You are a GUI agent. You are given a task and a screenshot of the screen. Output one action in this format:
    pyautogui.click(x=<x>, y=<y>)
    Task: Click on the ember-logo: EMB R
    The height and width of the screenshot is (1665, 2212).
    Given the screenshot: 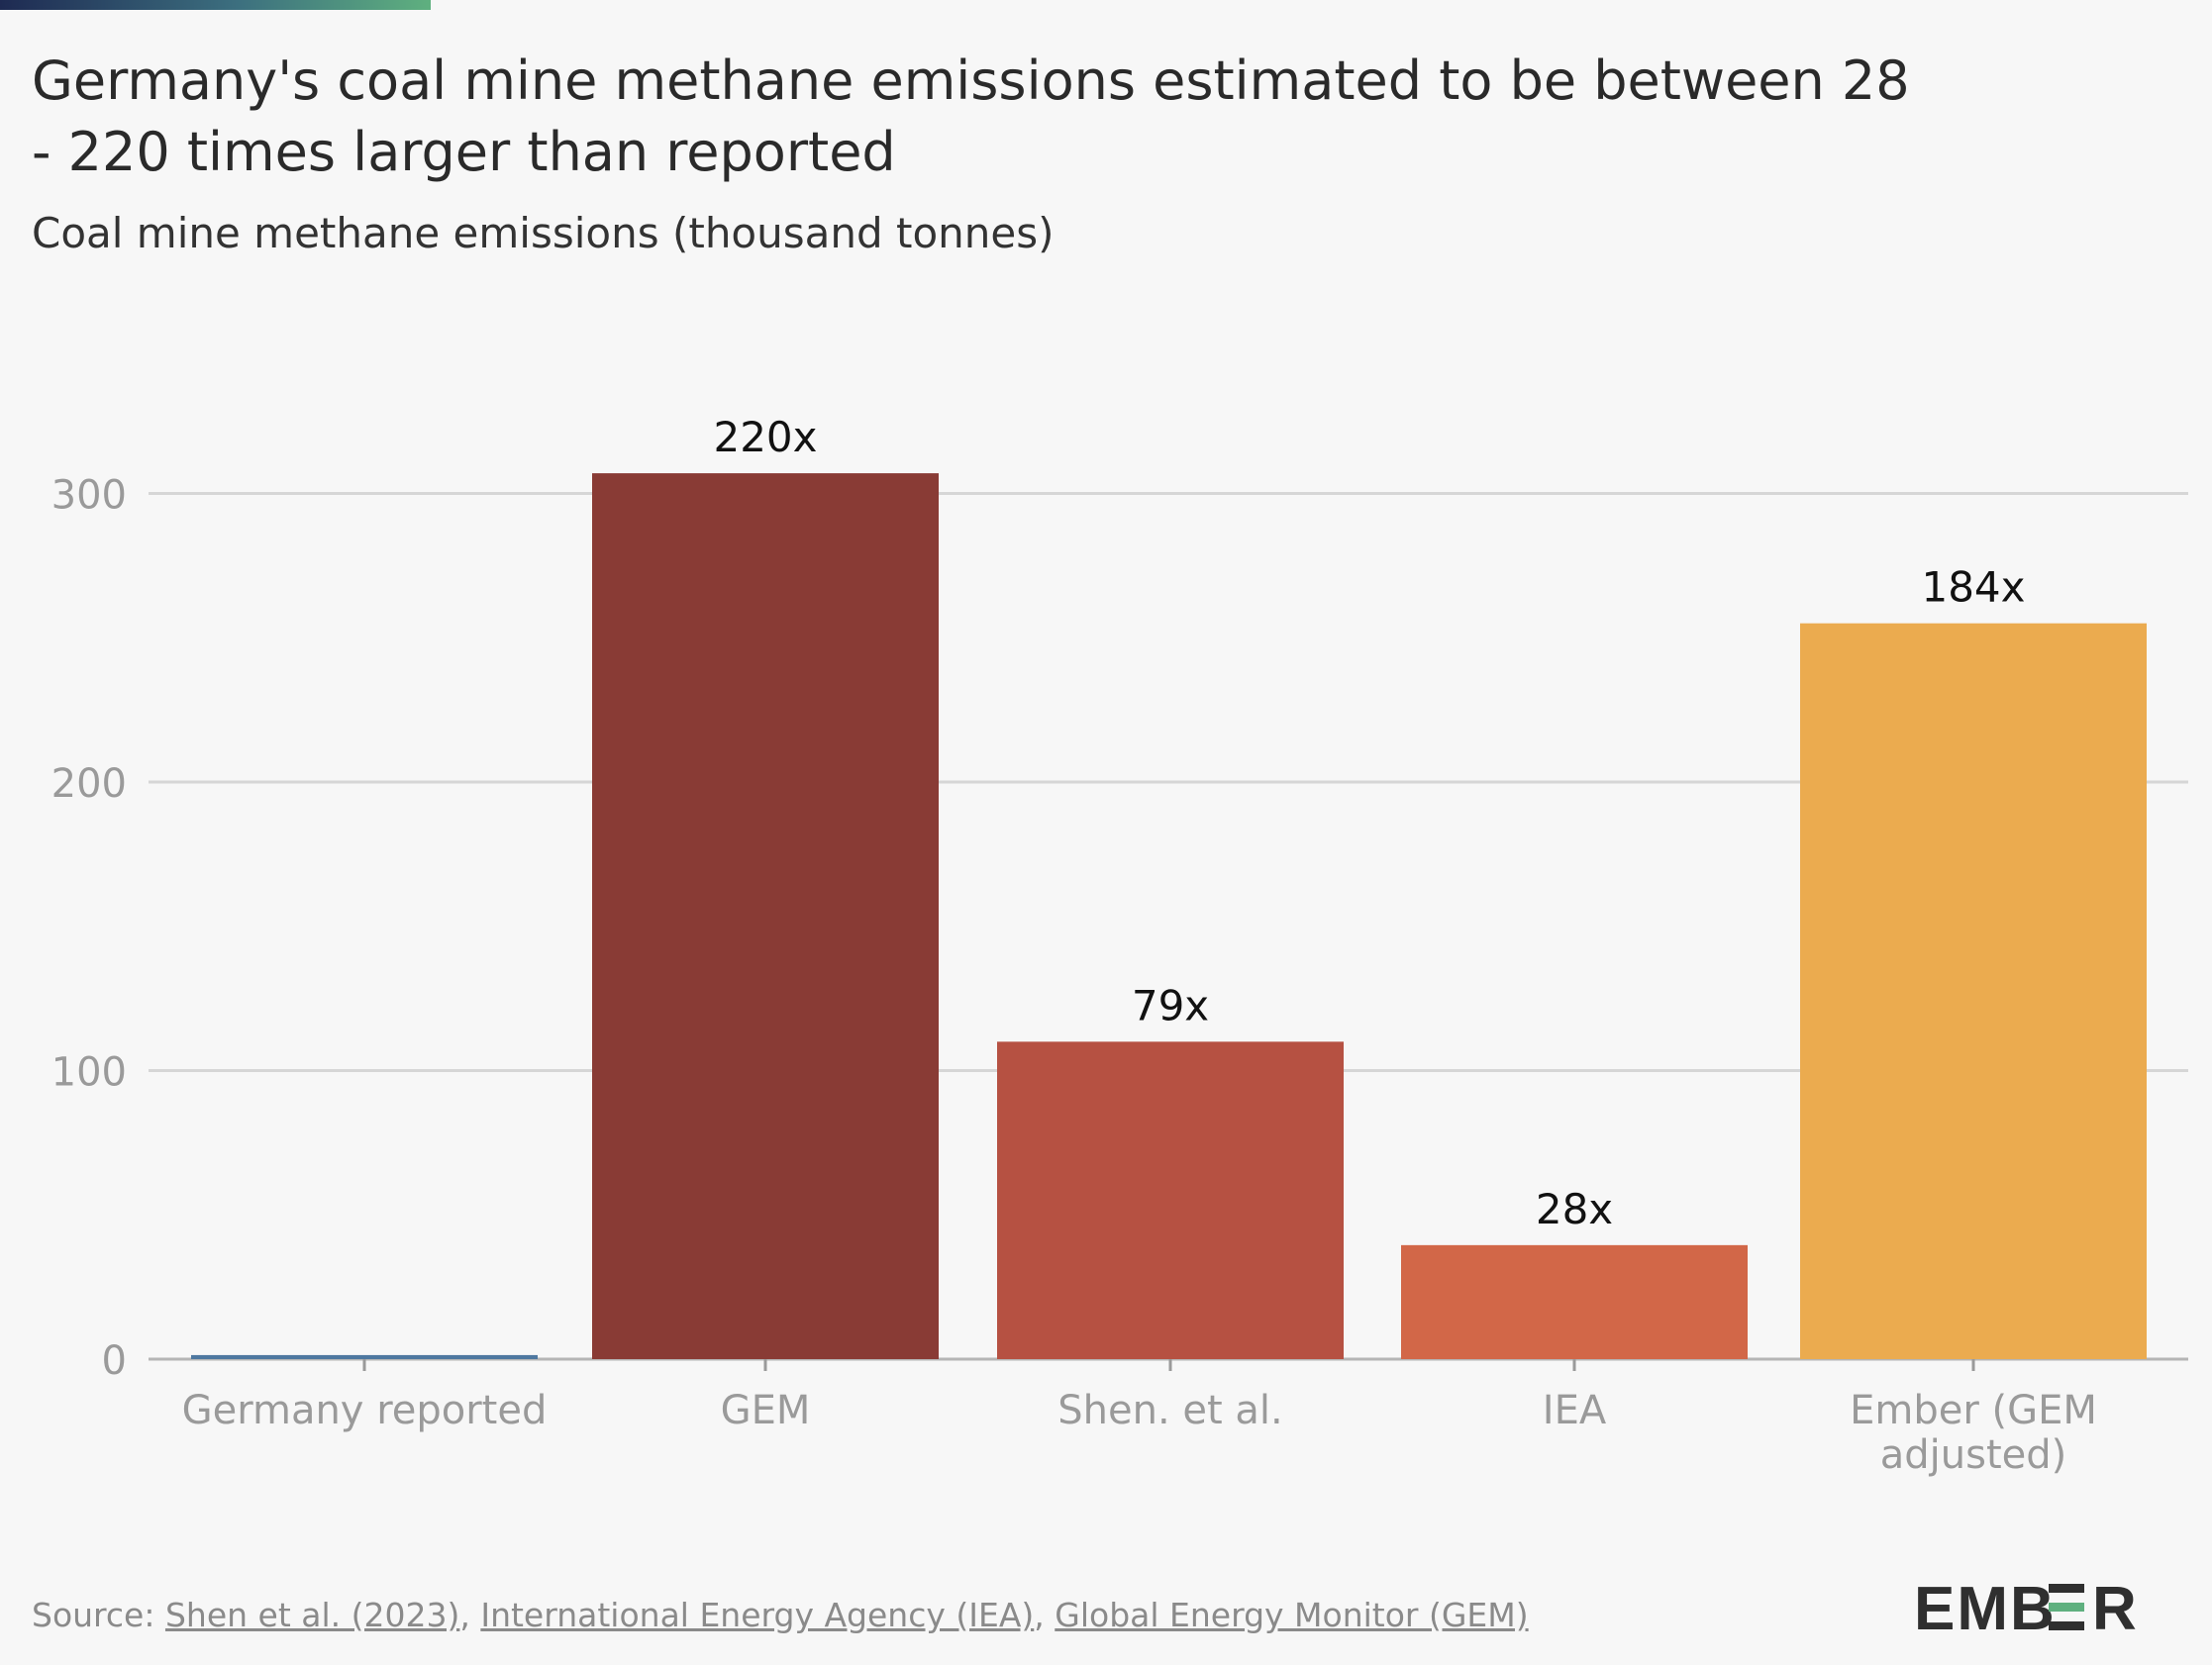 What is the action you would take?
    pyautogui.click(x=2033, y=1609)
    